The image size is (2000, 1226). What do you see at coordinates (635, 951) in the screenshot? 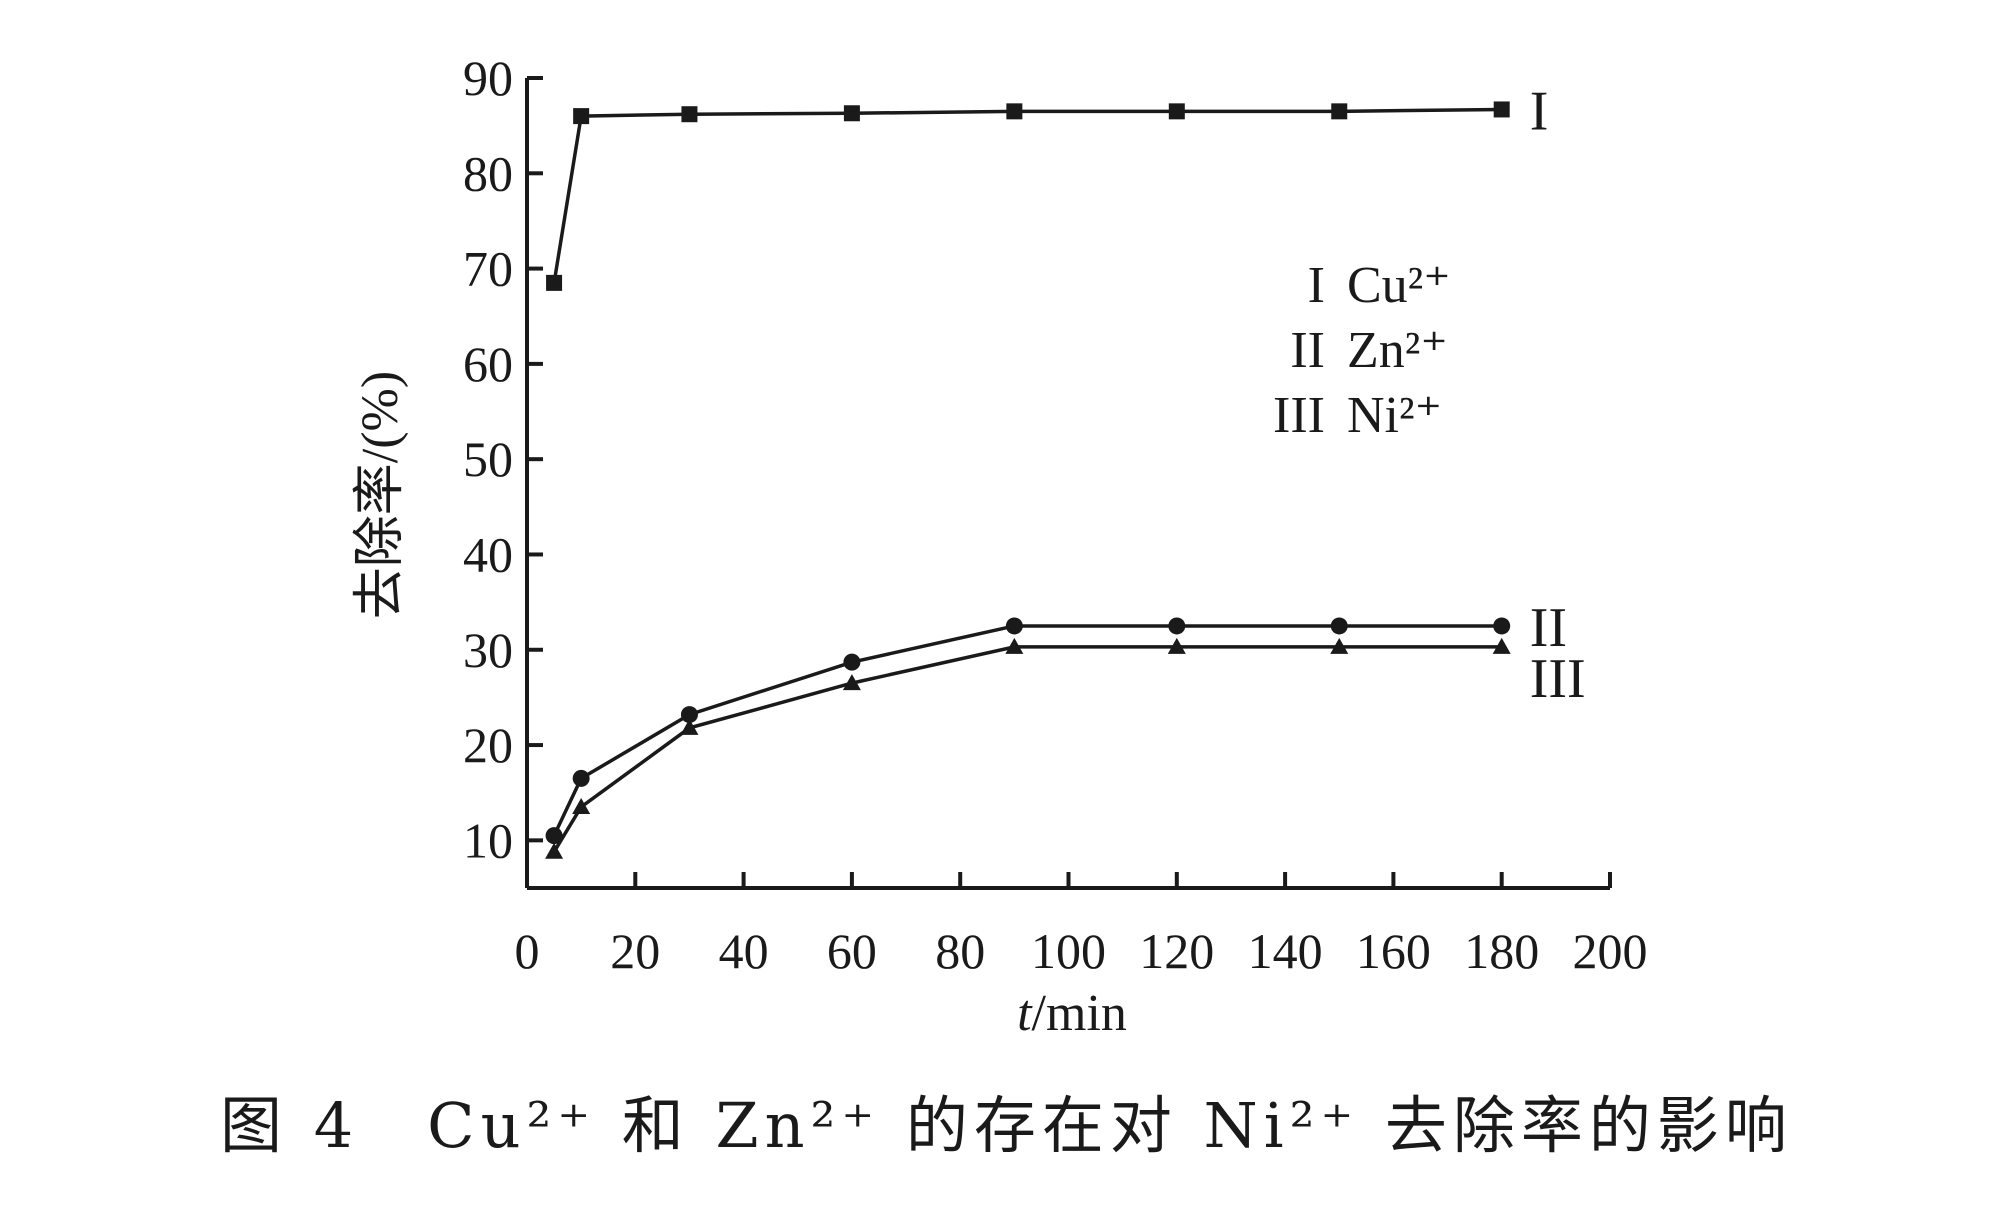
I see `x-tick-label: 20` at bounding box center [635, 951].